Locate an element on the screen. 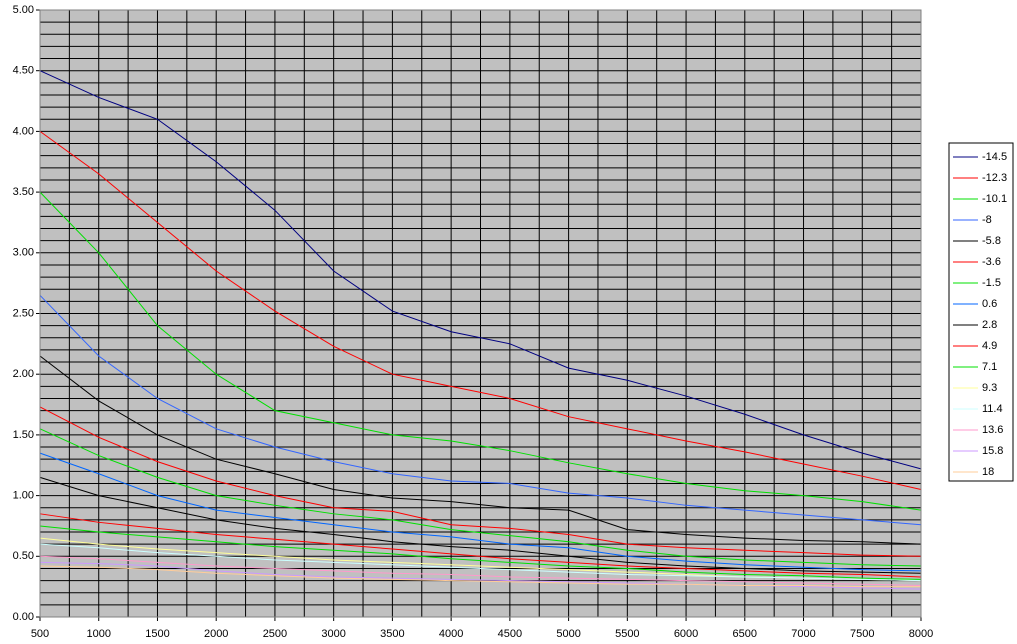  x-tick-label: 2000 is located at coordinates (216, 634).